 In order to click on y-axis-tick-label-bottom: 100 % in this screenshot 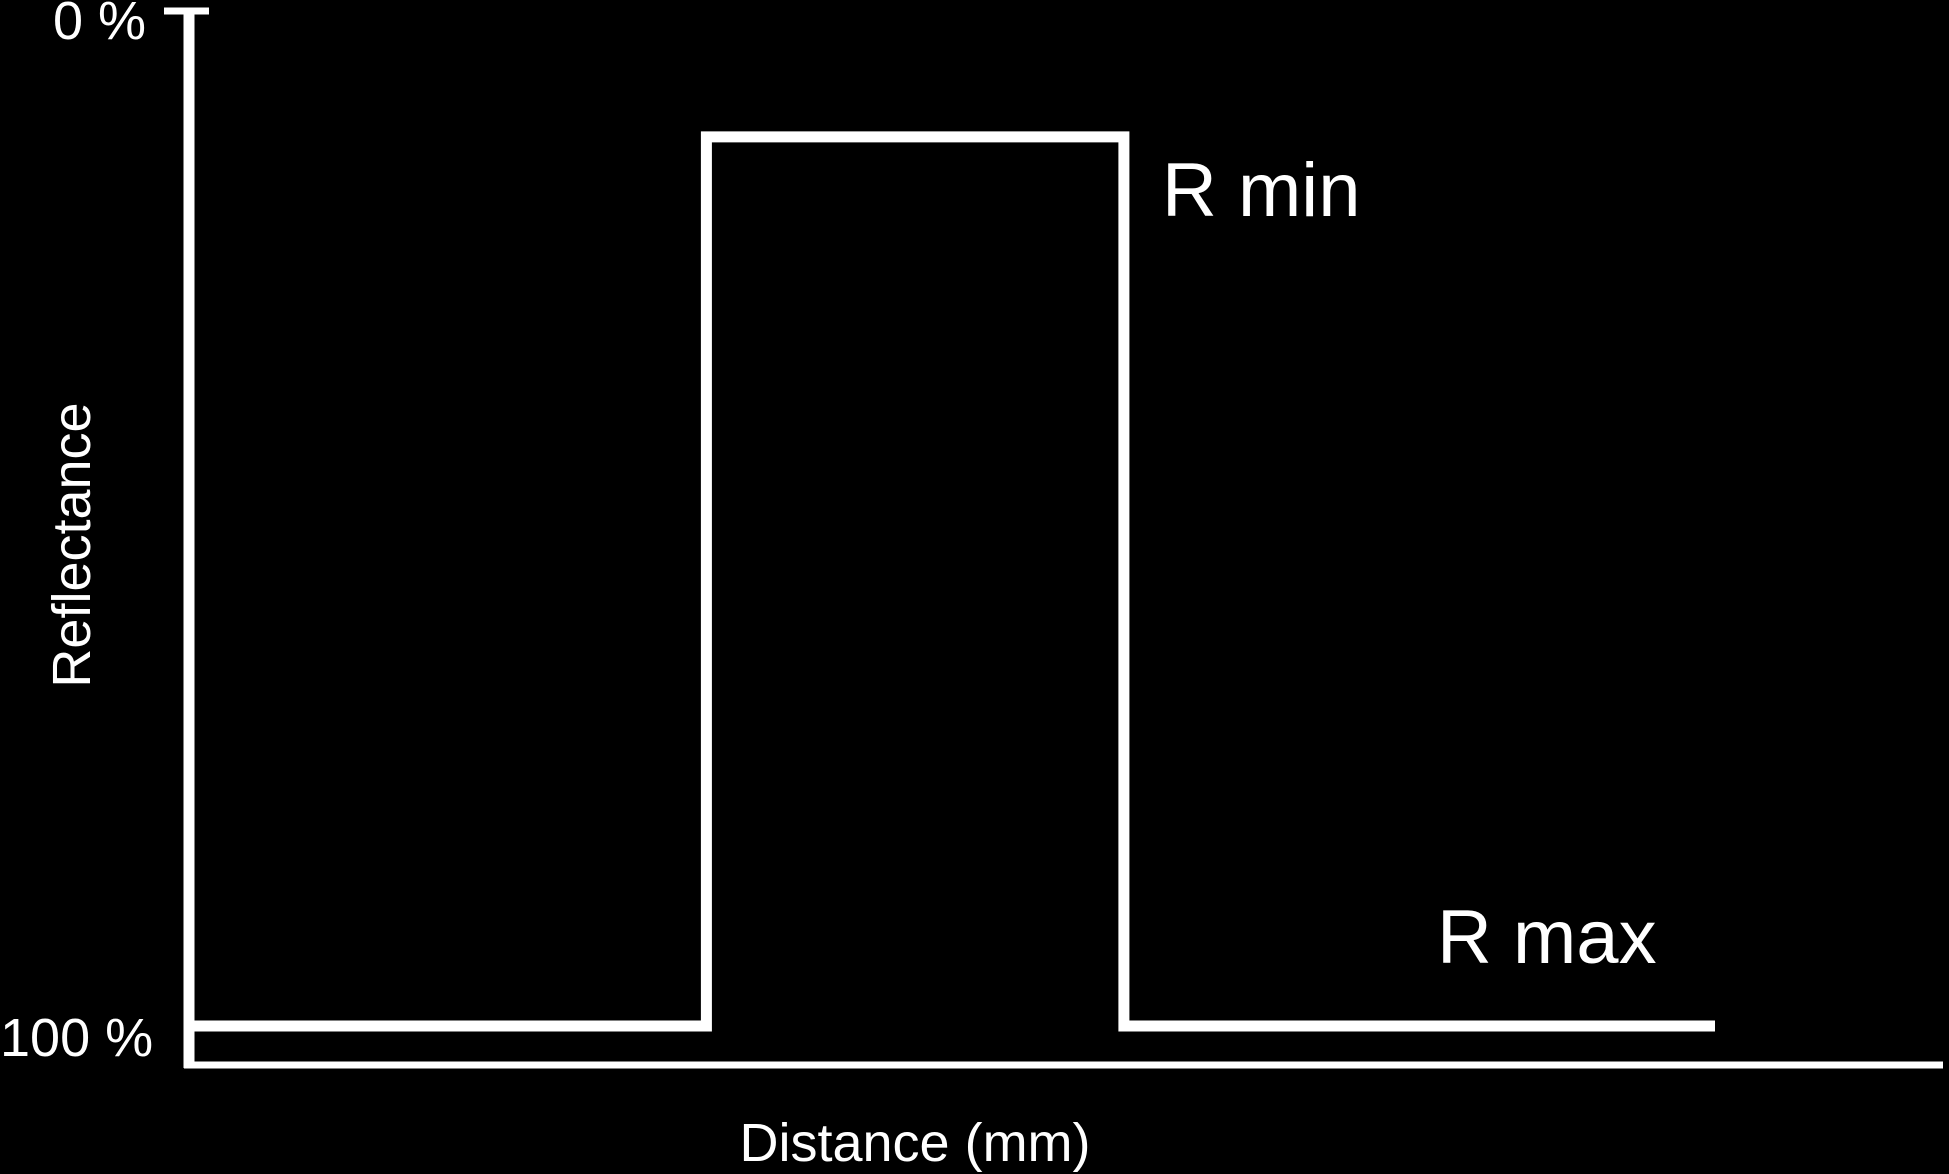, I will do `click(77, 1038)`.